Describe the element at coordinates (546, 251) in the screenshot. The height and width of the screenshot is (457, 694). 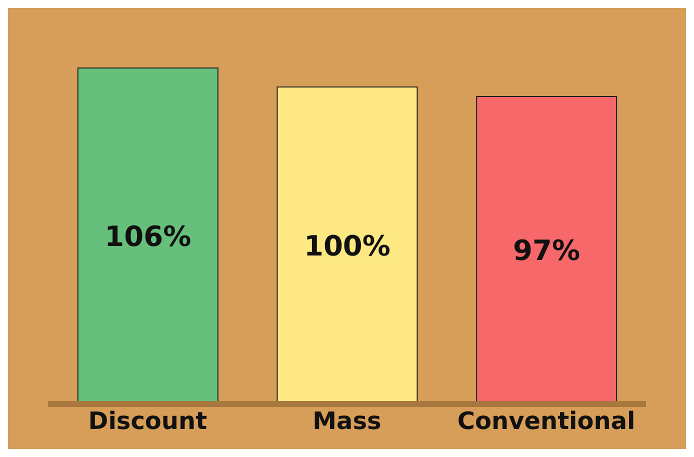
I see `data-label: 97%` at that location.